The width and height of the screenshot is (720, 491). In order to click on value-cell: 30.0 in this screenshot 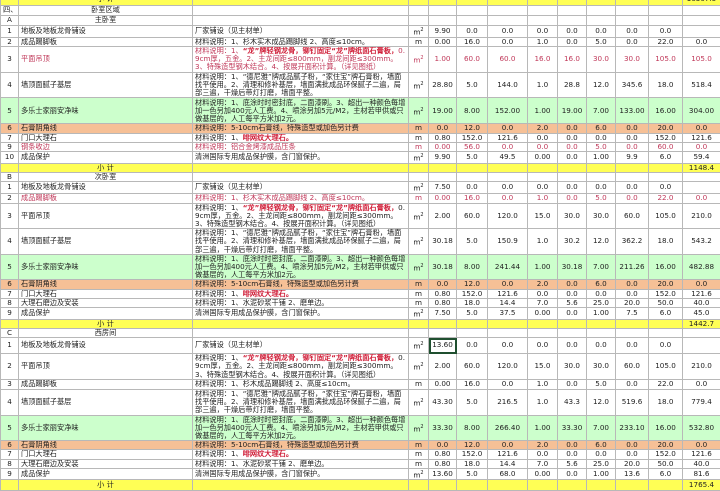, I will do `click(601, 367)`.